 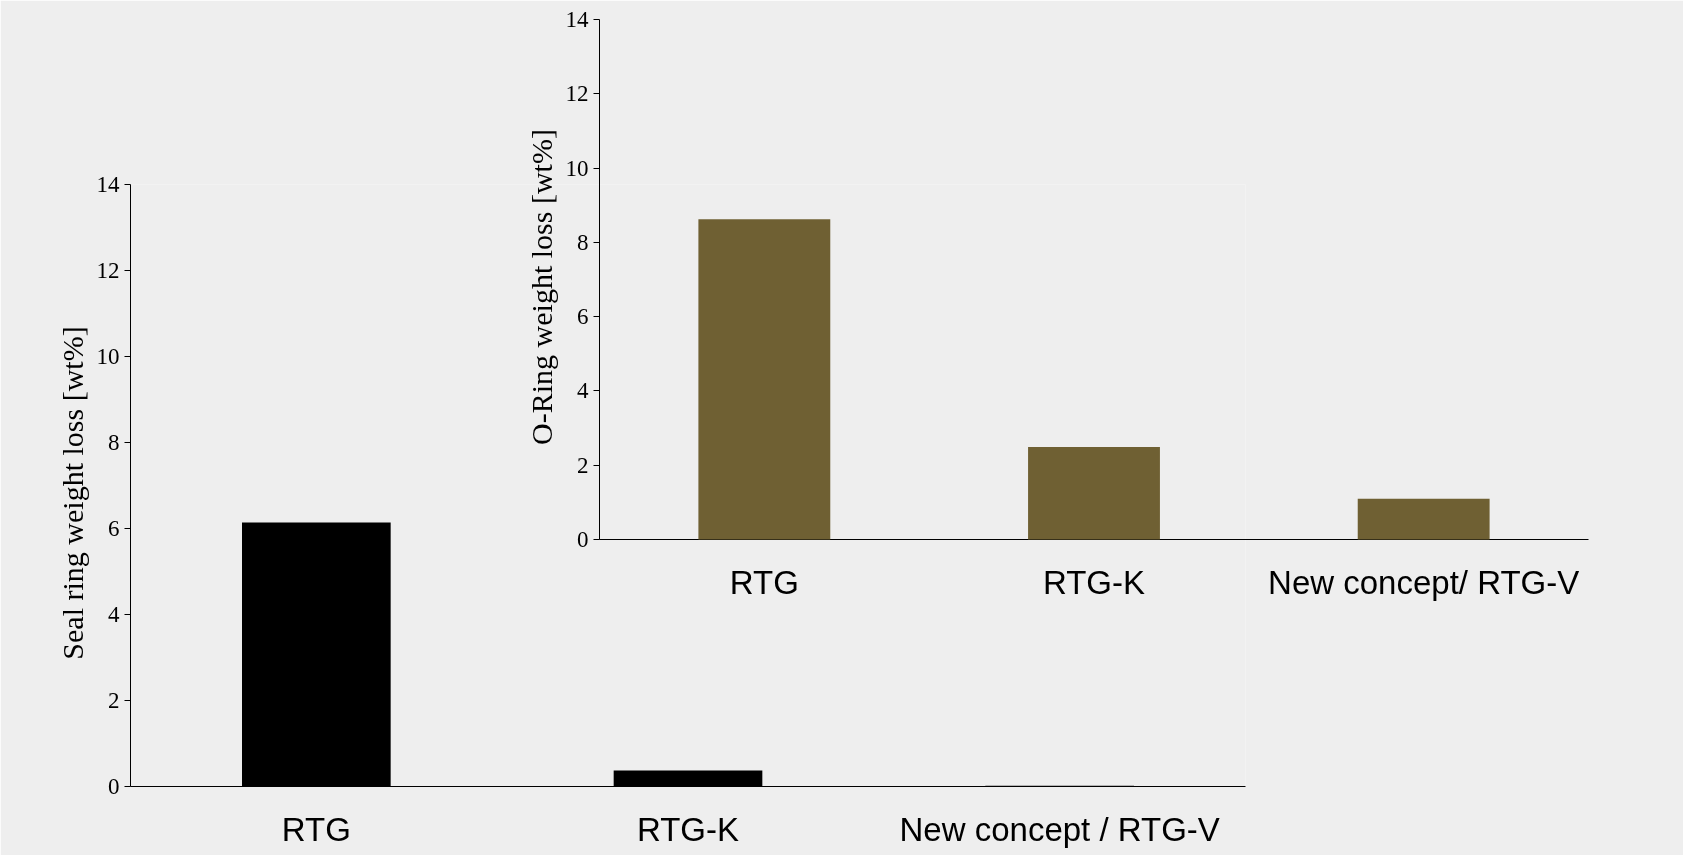 I want to click on x-tick-label: New concept / RTG-V, so click(x=1059, y=829).